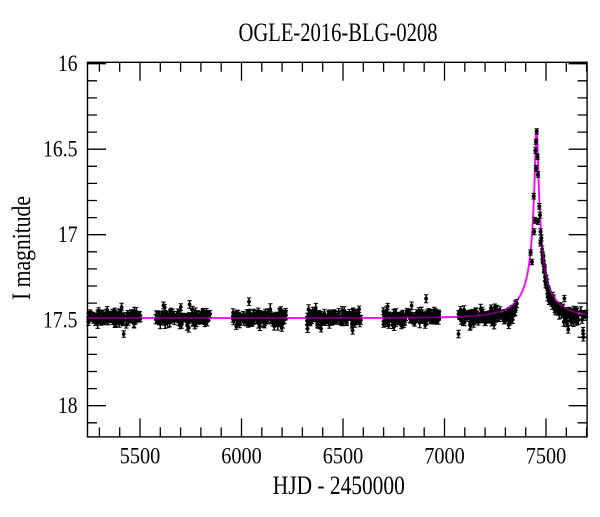  Describe the element at coordinates (546, 456) in the screenshot. I see `svg-text: 7500` at that location.